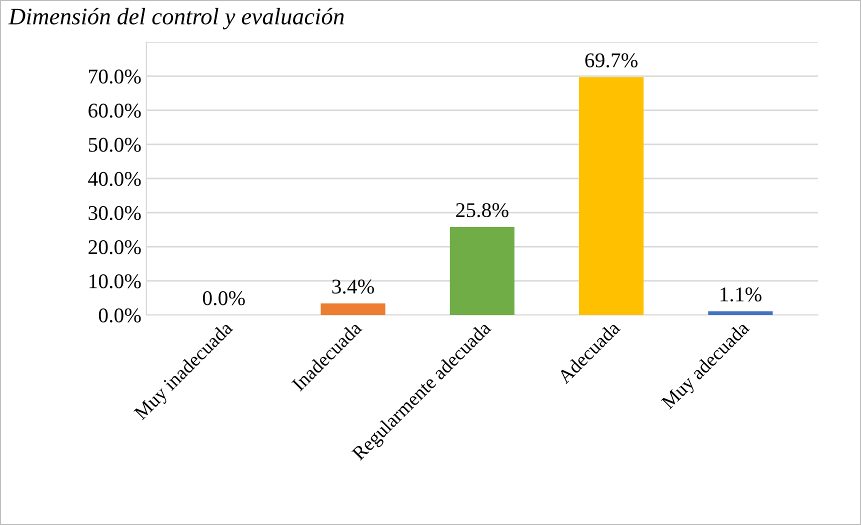  What do you see at coordinates (114, 247) in the screenshot?
I see `y-tick-label: 20.0%` at bounding box center [114, 247].